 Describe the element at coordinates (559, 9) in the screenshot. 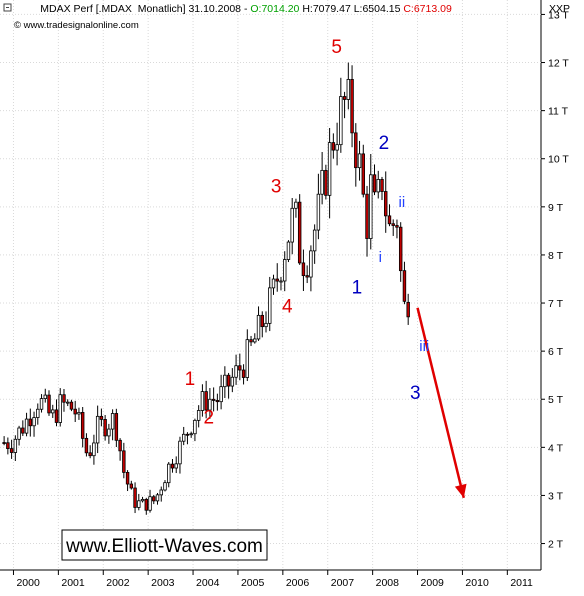

I see `currency-label: XXP` at that location.